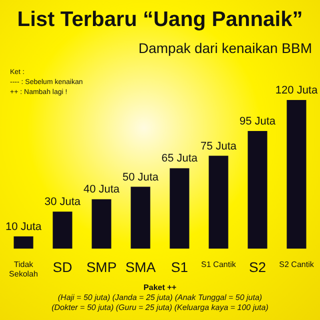 This screenshot has height=320, width=320. Describe the element at coordinates (160, 20) in the screenshot. I see `chart-title: List Terbaru “Uang Pannaik”` at that location.